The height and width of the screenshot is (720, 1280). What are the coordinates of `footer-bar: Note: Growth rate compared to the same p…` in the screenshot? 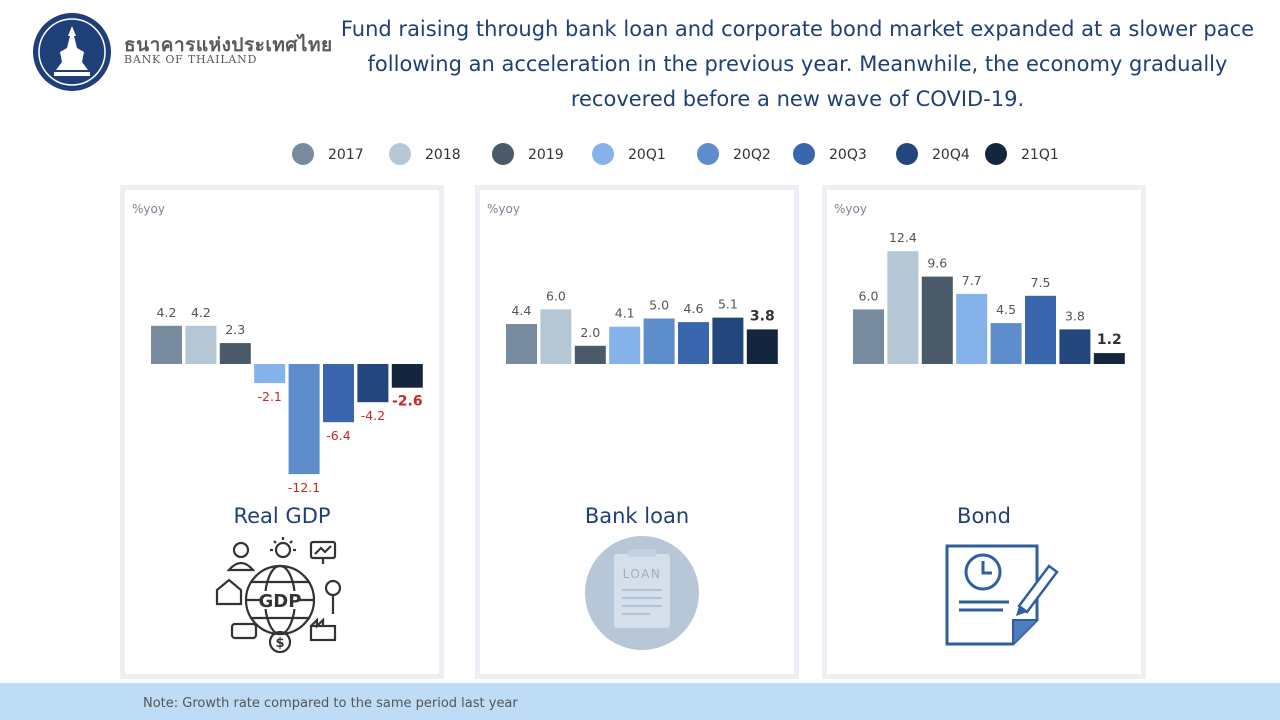 It's located at (640, 701).